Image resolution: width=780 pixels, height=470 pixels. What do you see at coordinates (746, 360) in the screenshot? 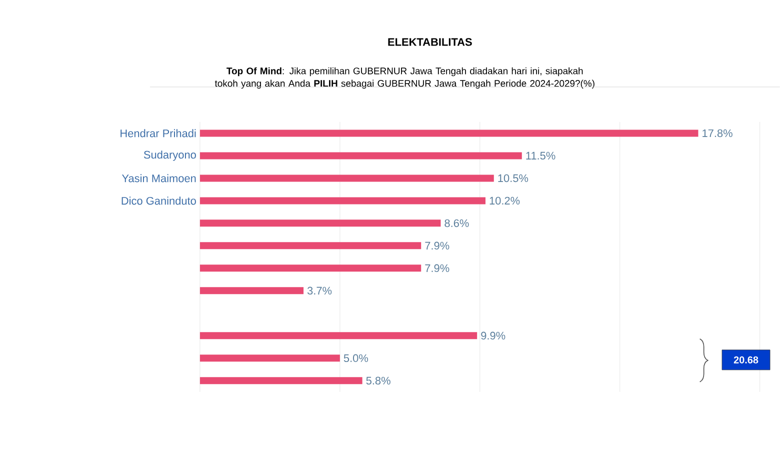
I see `annotation: 20.68` at bounding box center [746, 360].